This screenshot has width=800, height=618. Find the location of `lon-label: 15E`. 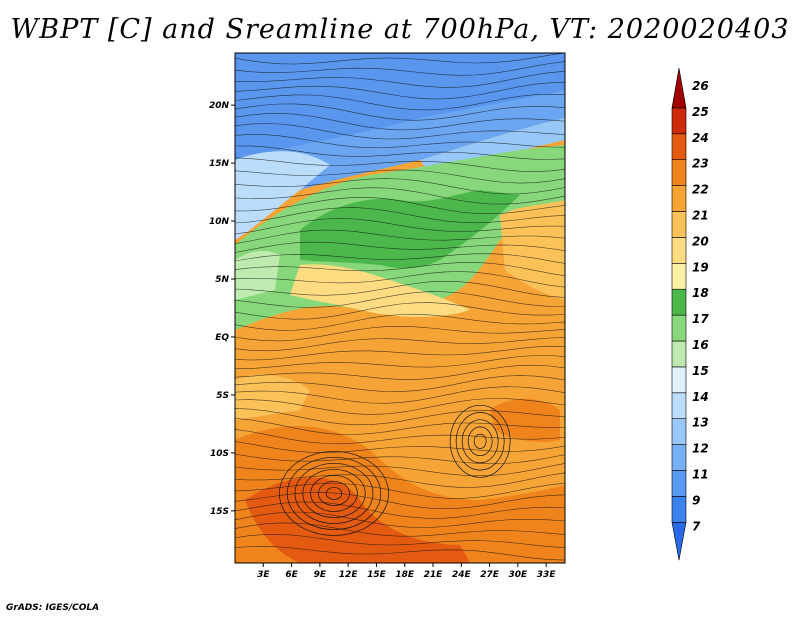

lon-label: 15E is located at coordinates (377, 575).